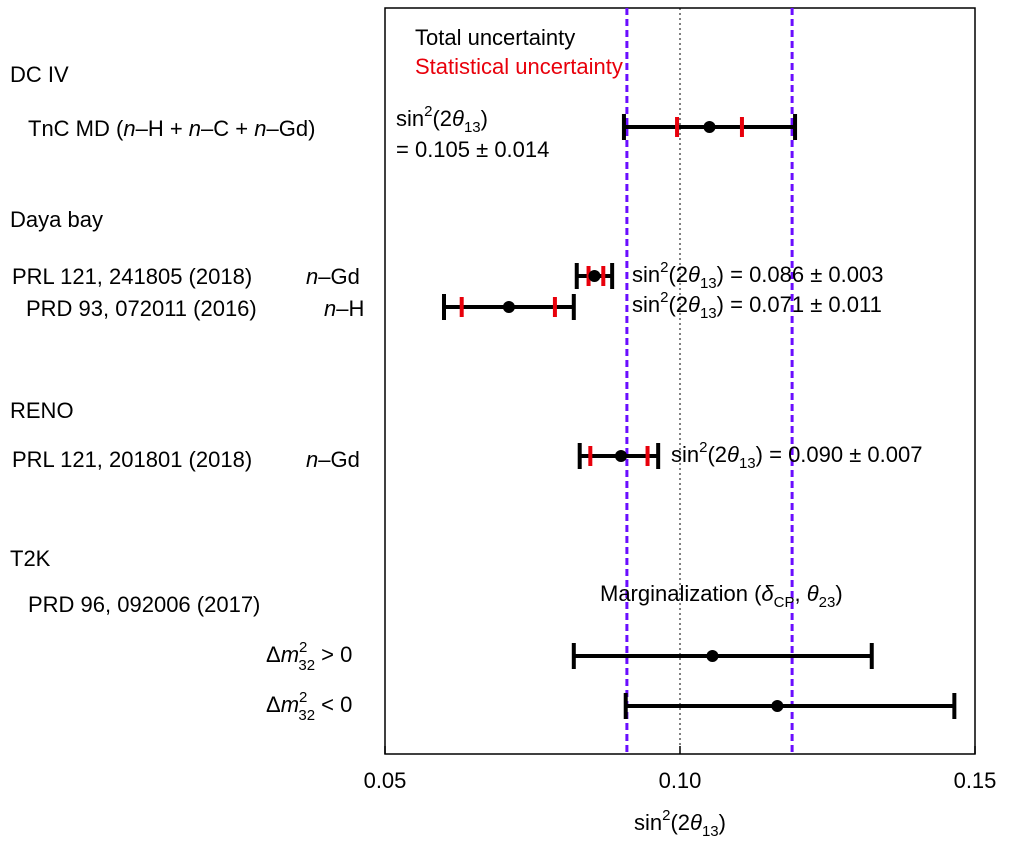  I want to click on annotation-t2k-marginalization: Marginalization (δCP, θ23), so click(721, 596).